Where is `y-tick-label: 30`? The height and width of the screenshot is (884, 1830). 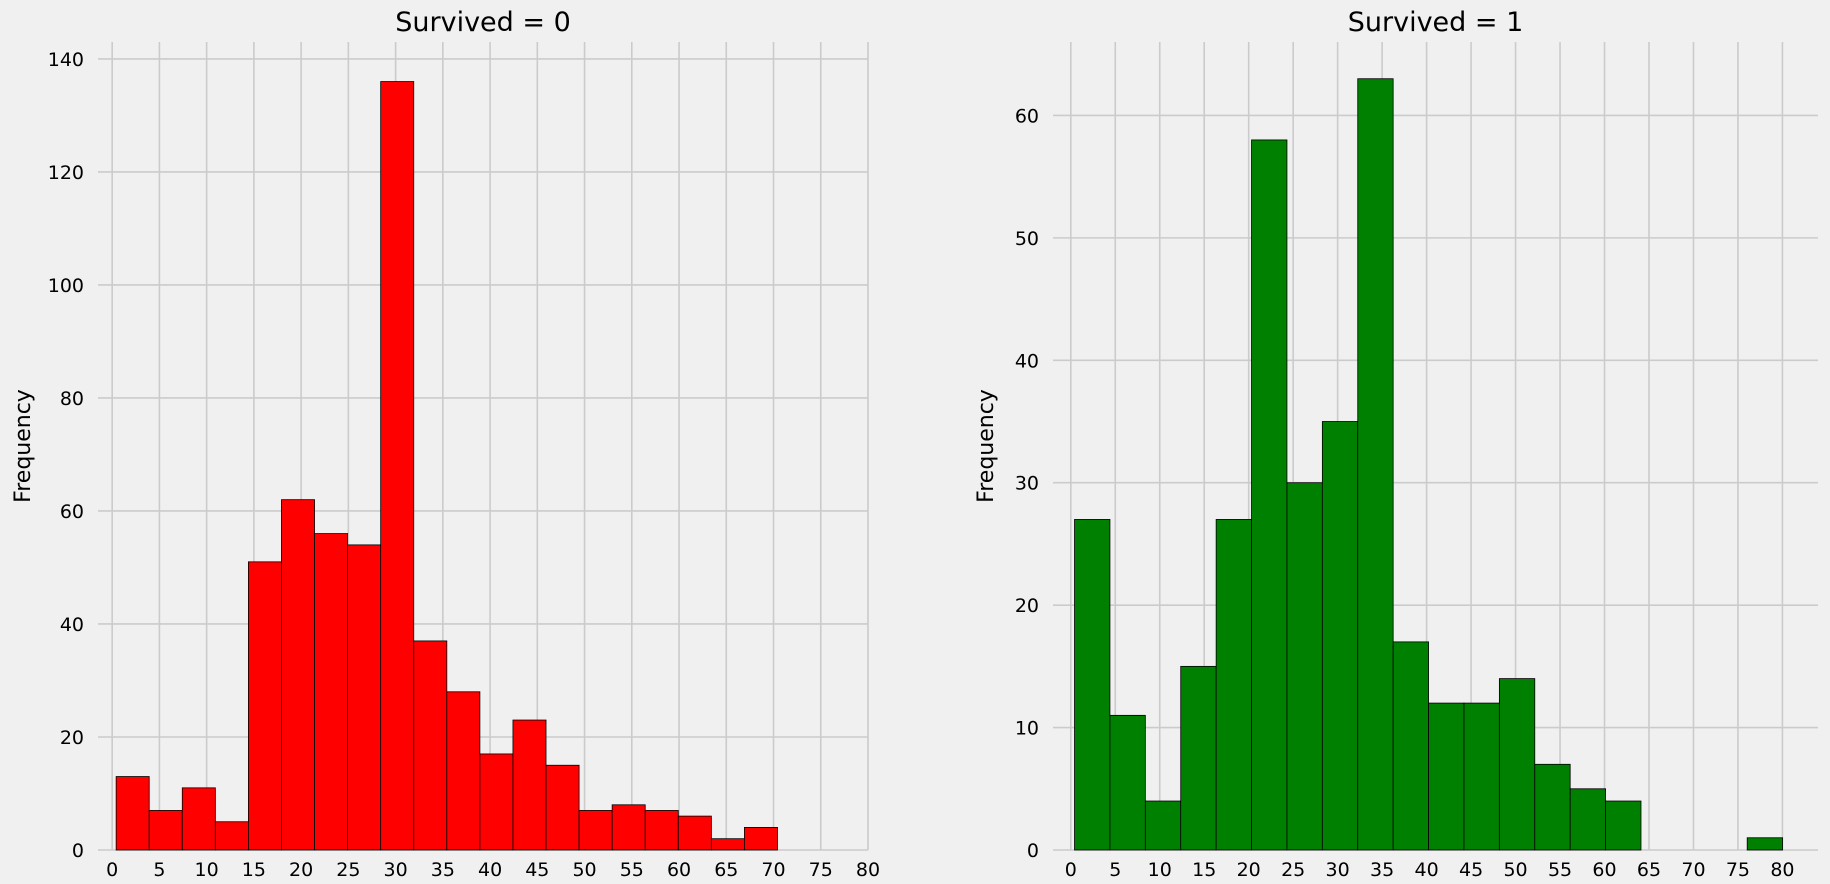
y-tick-label: 30 is located at coordinates (1027, 484).